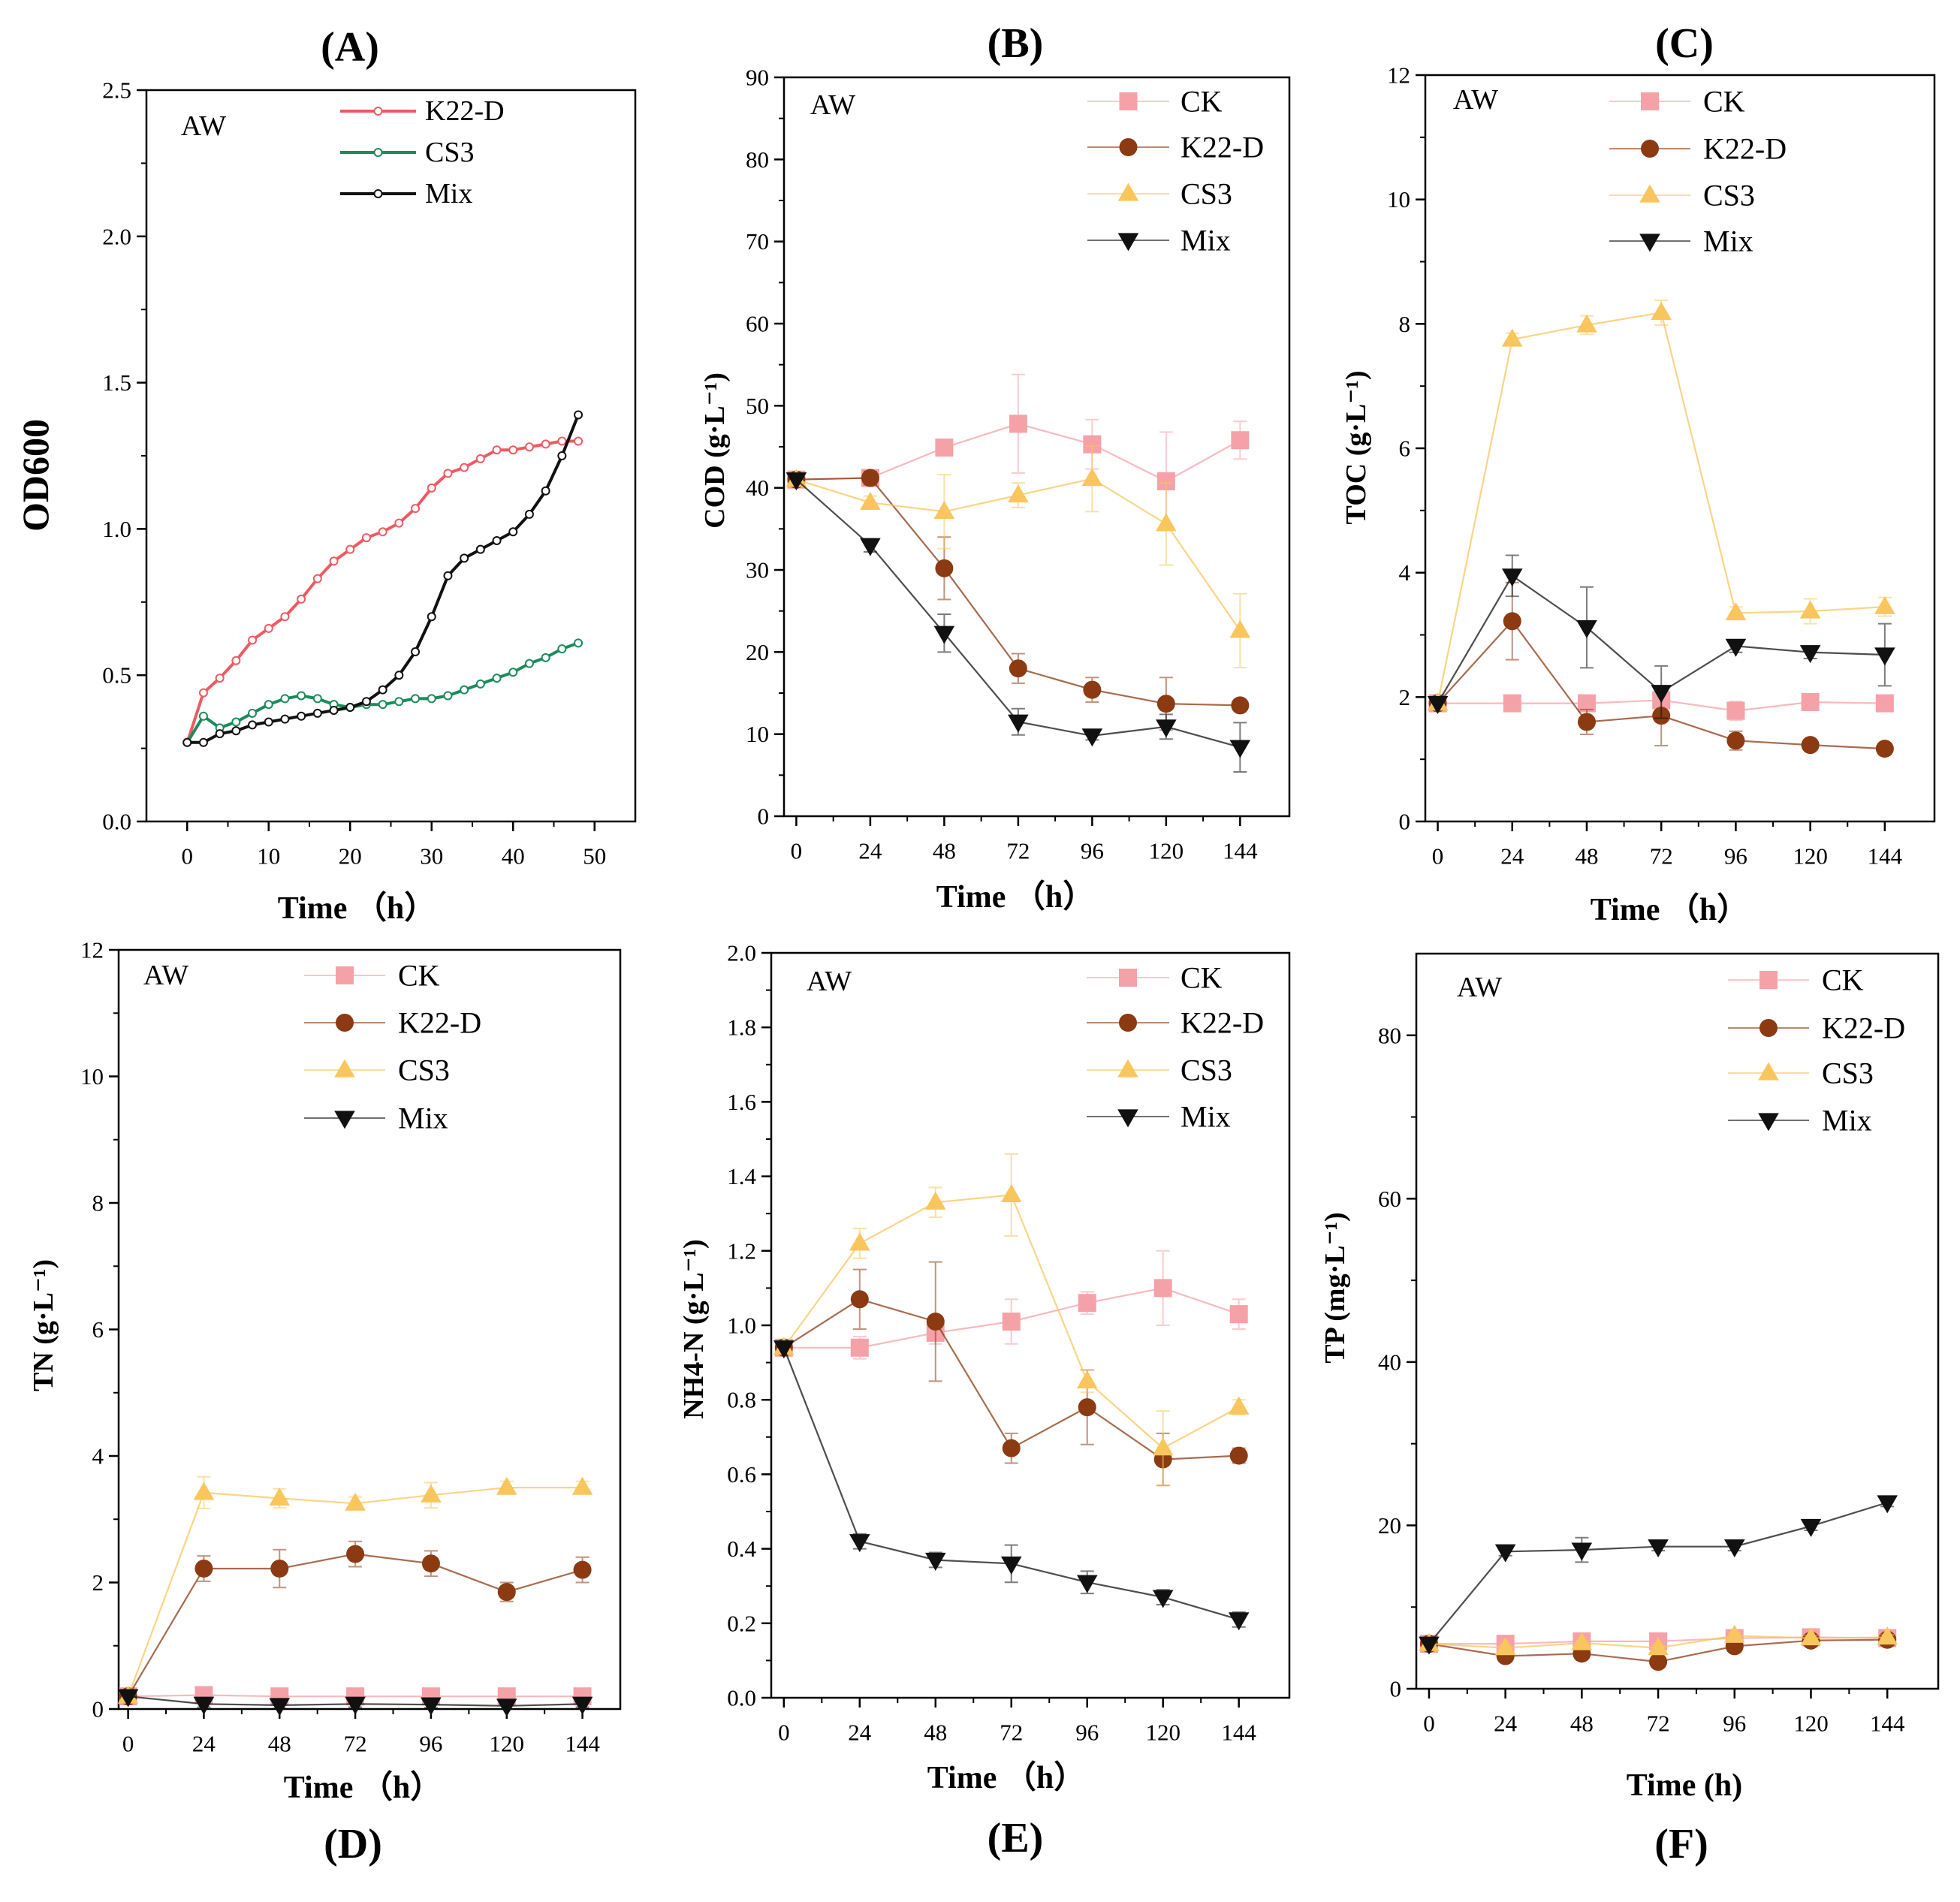 The height and width of the screenshot is (1902, 1960). What do you see at coordinates (43, 1325) in the screenshot?
I see `panel-d-y-axis-label: TN (g·L⁻¹)` at bounding box center [43, 1325].